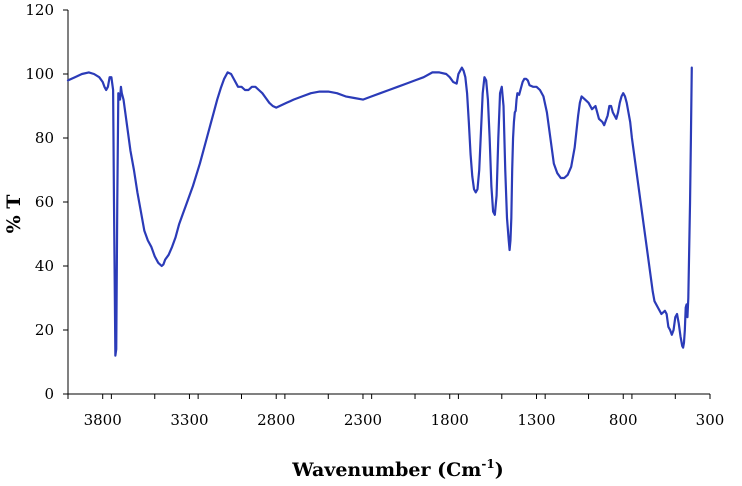 This screenshot has height=486, width=742. I want to click on y-tick-label: 20, so click(44, 330).